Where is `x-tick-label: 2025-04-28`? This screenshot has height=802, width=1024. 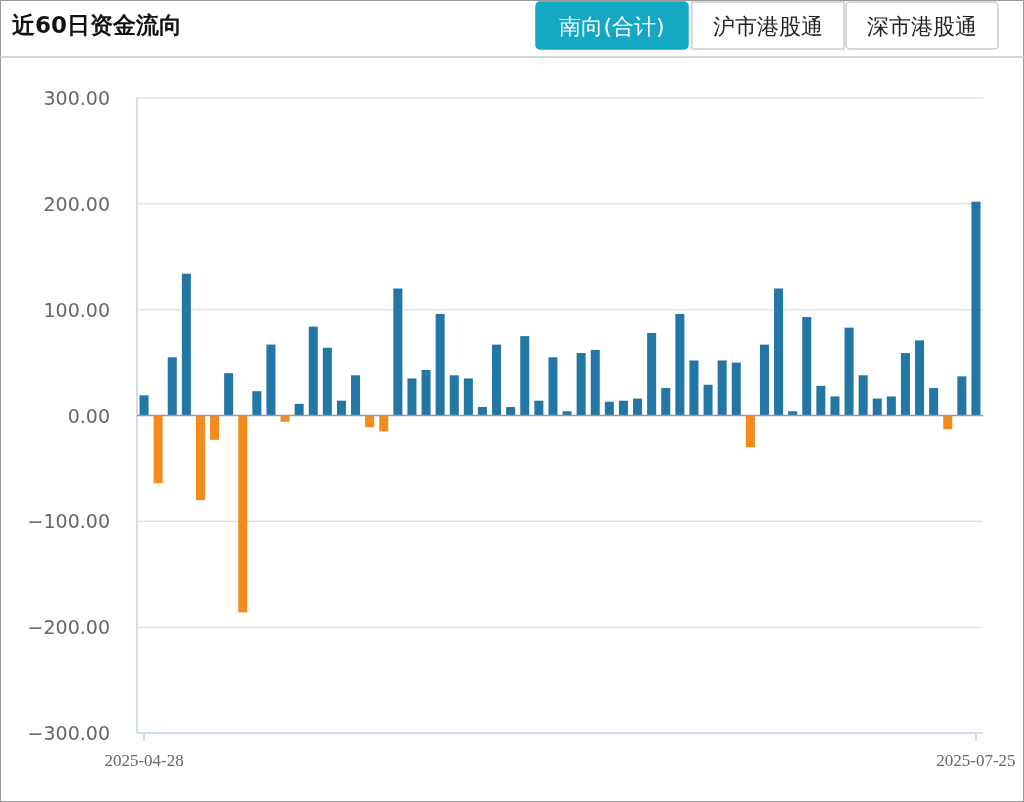
x-tick-label: 2025-04-28 is located at coordinates (144, 760).